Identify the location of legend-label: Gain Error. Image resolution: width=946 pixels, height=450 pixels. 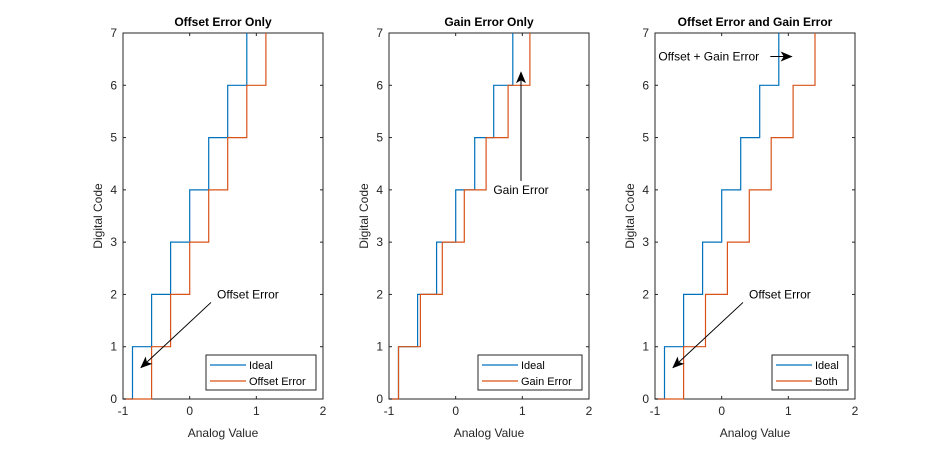
(546, 382).